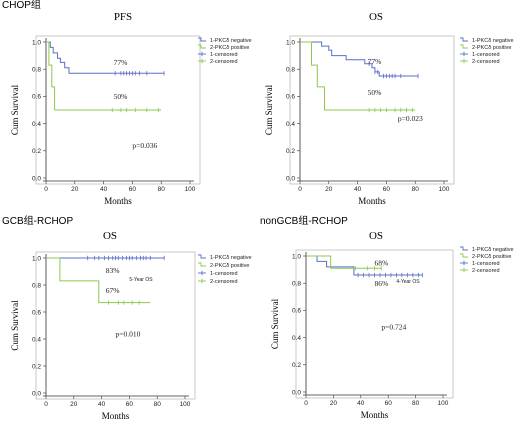  What do you see at coordinates (128, 333) in the screenshot?
I see `annotation: p=0.010` at bounding box center [128, 333].